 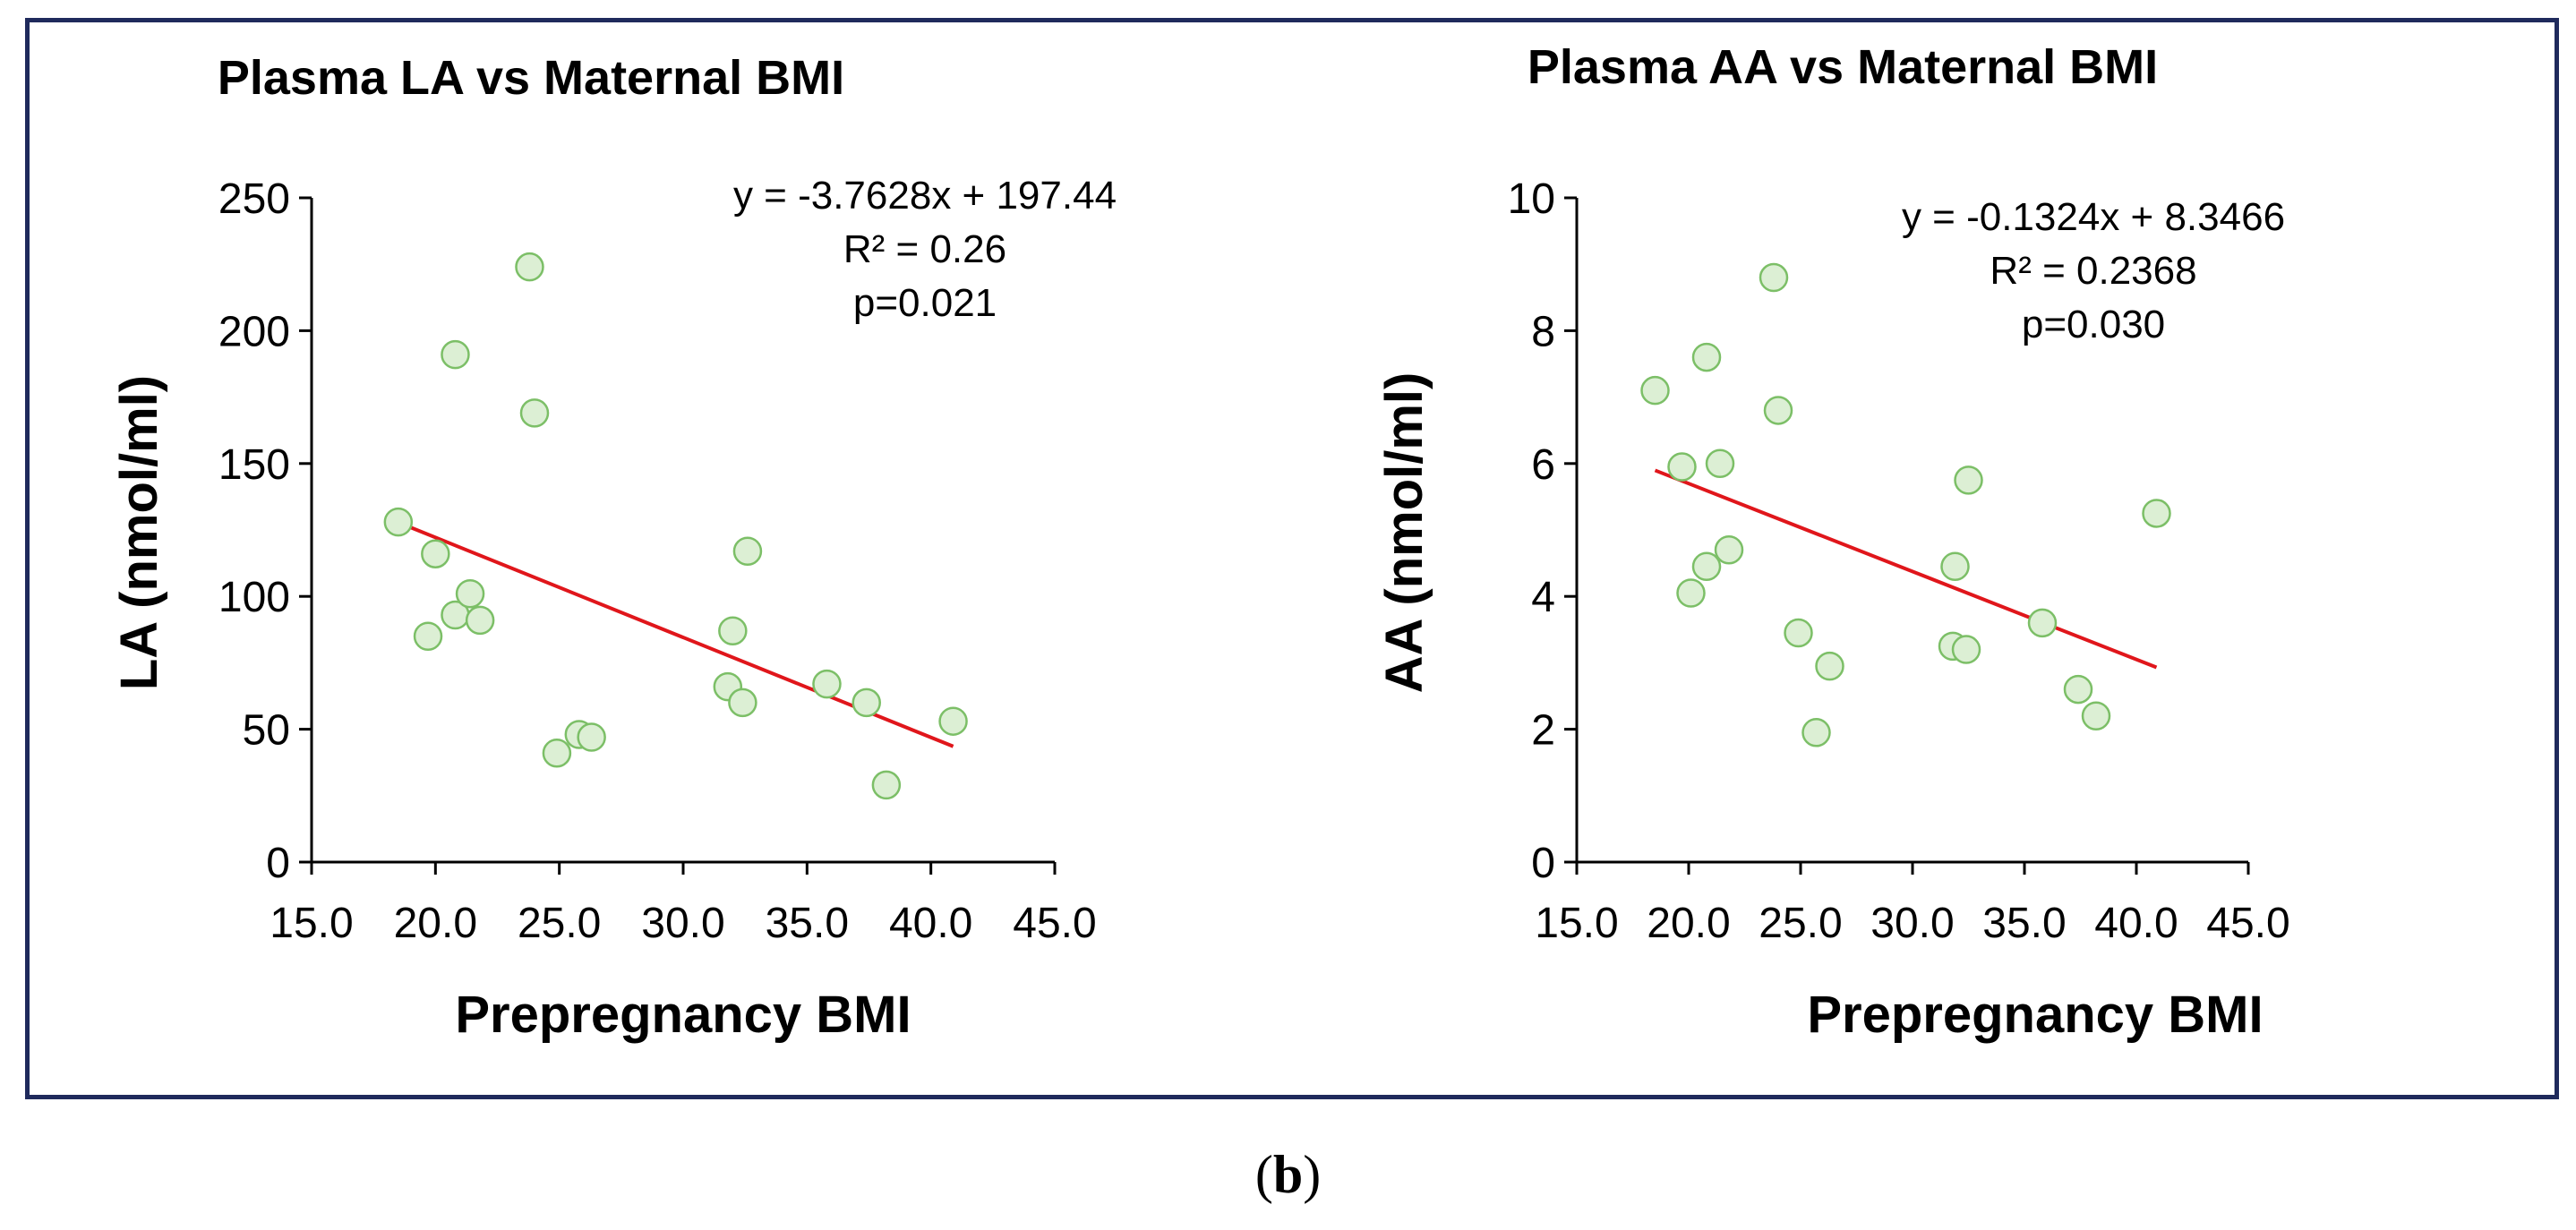 What do you see at coordinates (2093, 217) in the screenshot?
I see `regression-equation: y = -0.1324x + 8.3466` at bounding box center [2093, 217].